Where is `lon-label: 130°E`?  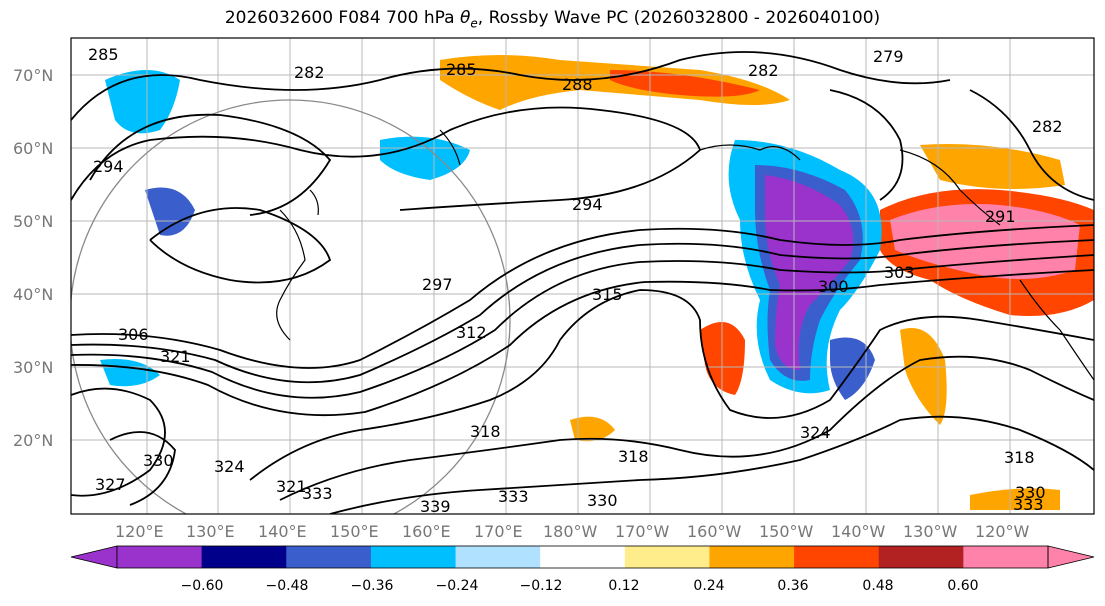 lon-label: 130°E is located at coordinates (210, 531).